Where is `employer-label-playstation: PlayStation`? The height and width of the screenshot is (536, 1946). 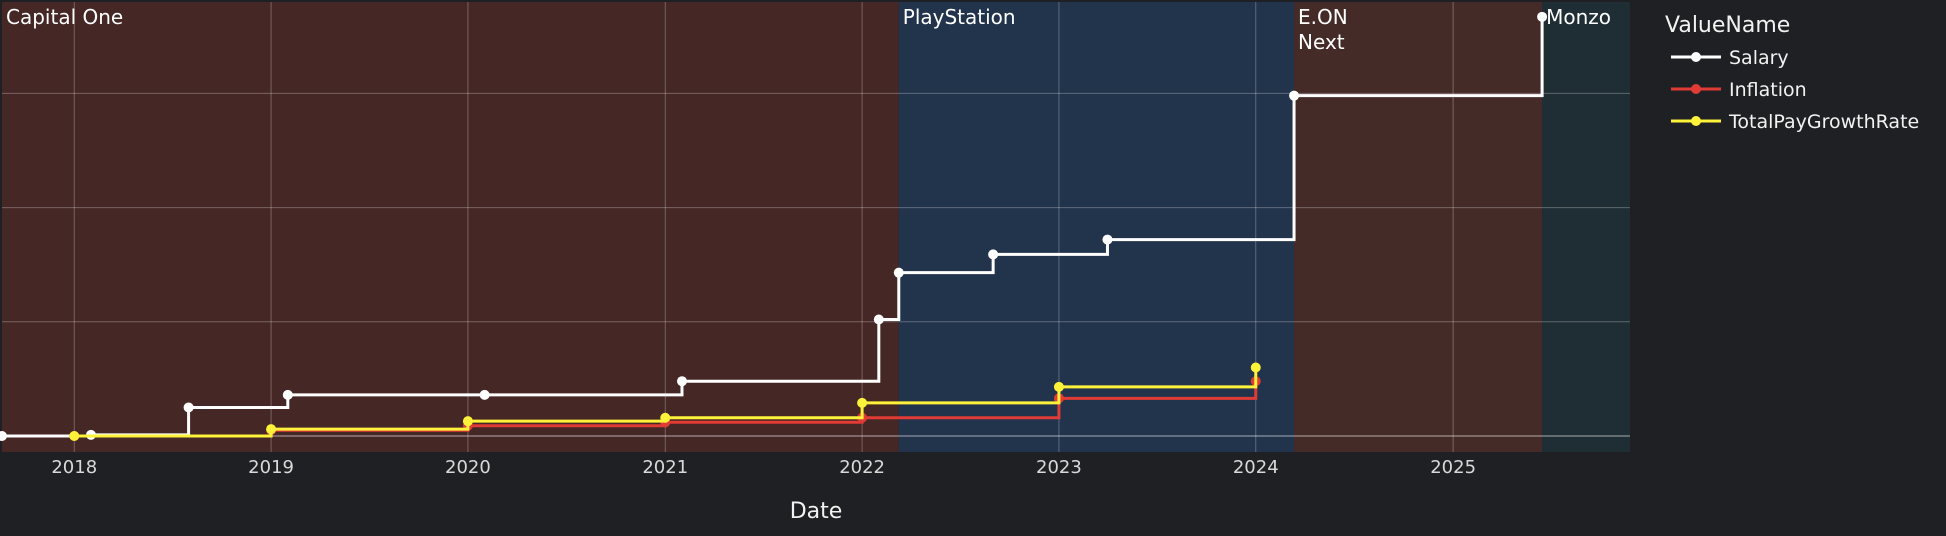
employer-label-playstation: PlayStation is located at coordinates (959, 17).